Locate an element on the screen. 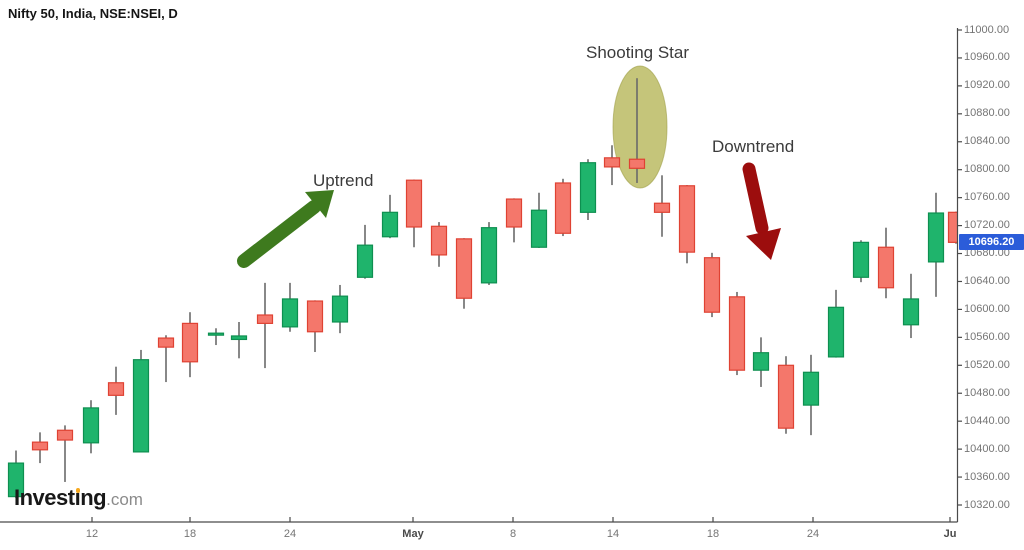  price-axis-label: 10360.00 is located at coordinates (987, 476).